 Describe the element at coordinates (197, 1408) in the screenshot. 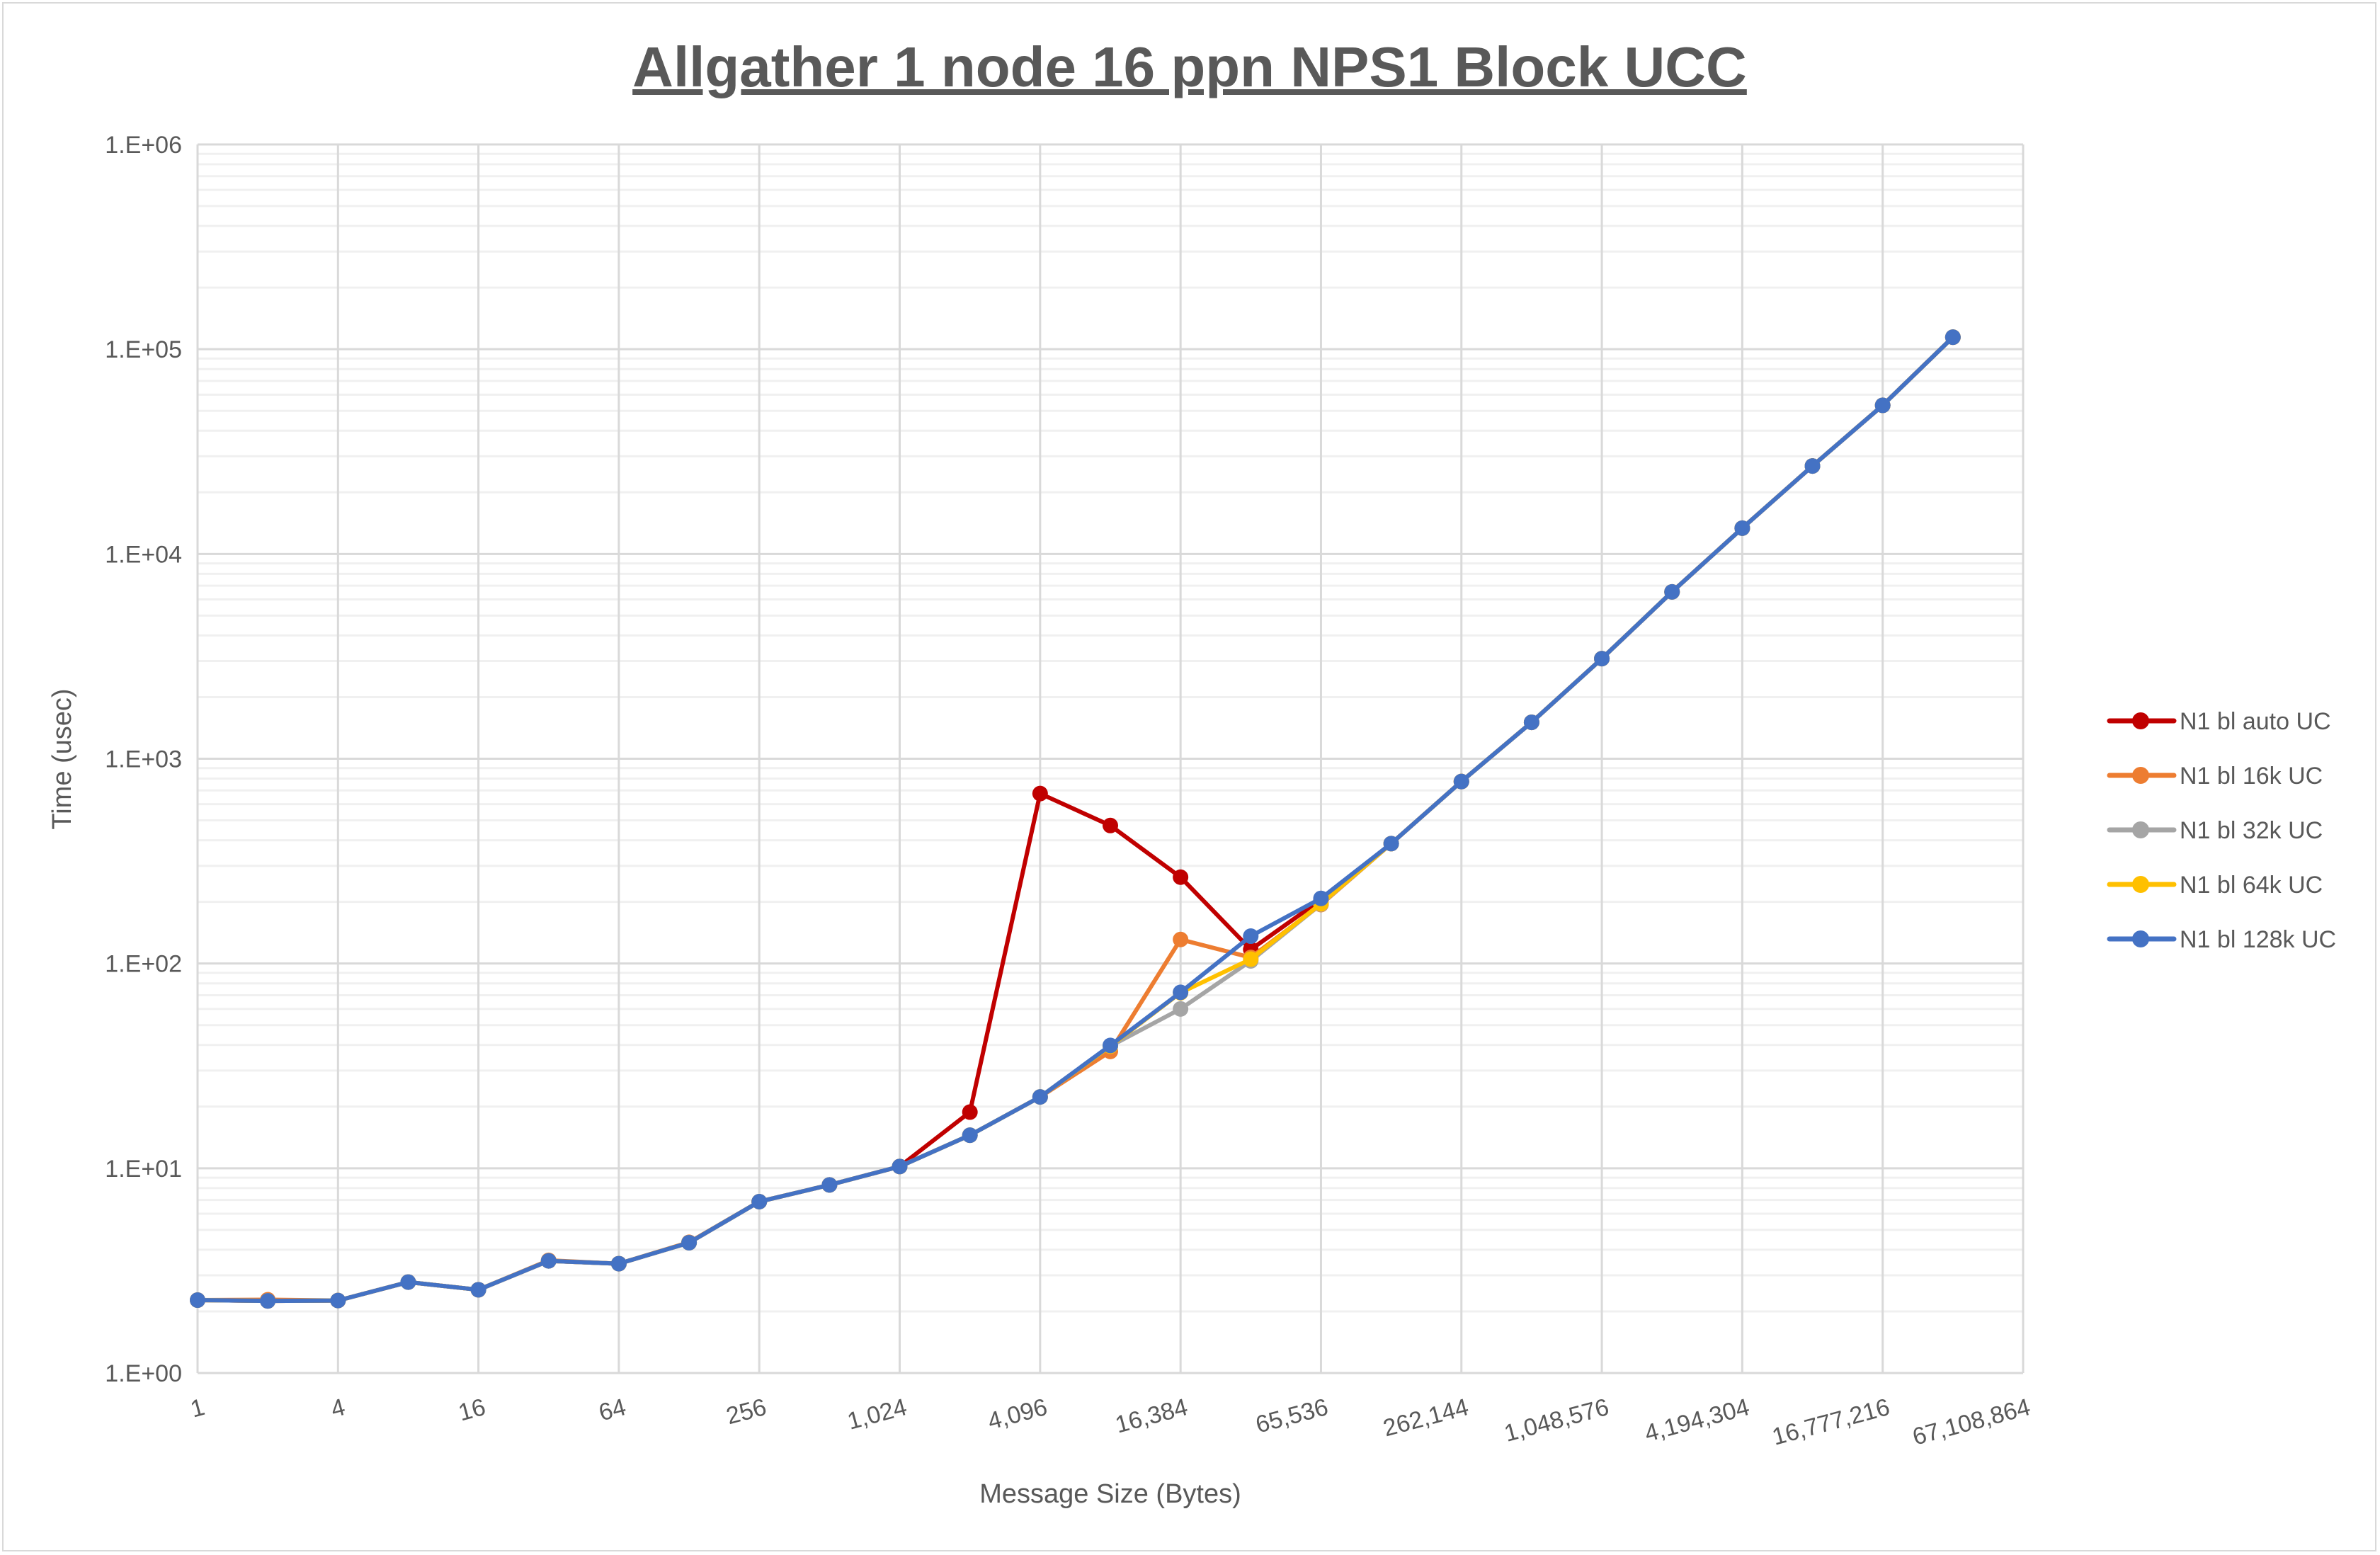

I see `x-tick-label: 1` at that location.